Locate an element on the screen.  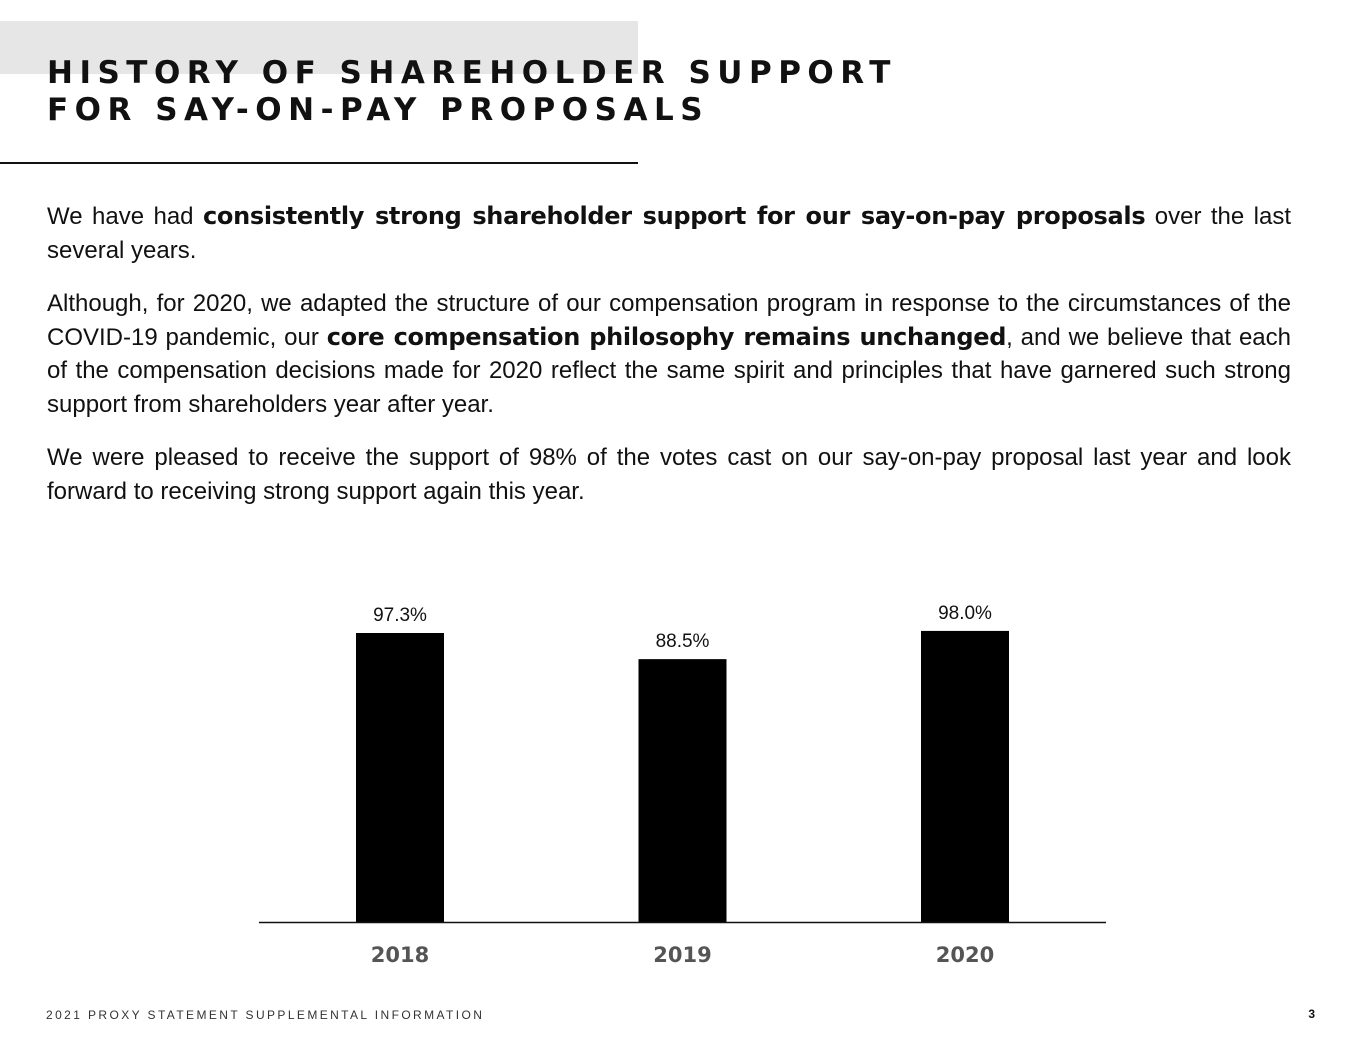
bar-2020 is located at coordinates (965, 776).